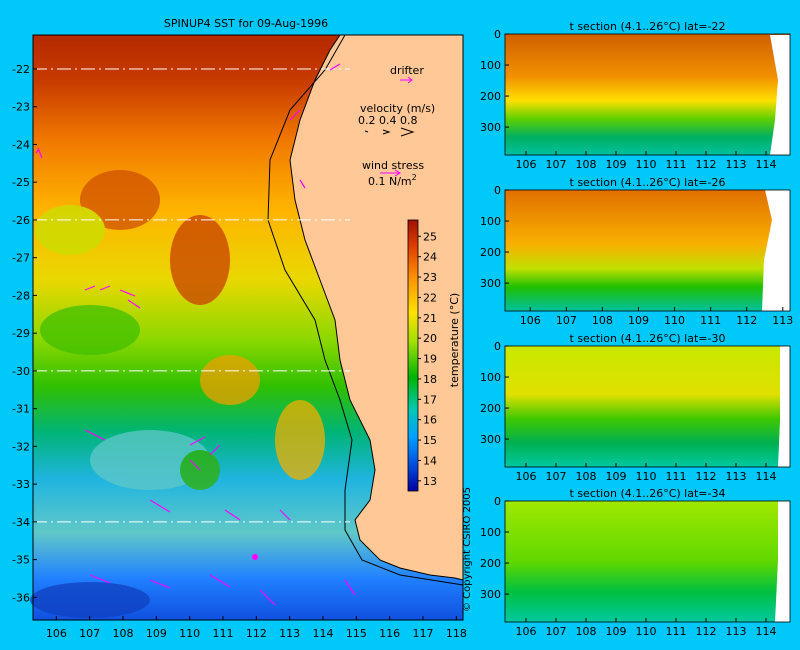  Describe the element at coordinates (21, 522) in the screenshot. I see `map-y-tick-label: -34` at that location.